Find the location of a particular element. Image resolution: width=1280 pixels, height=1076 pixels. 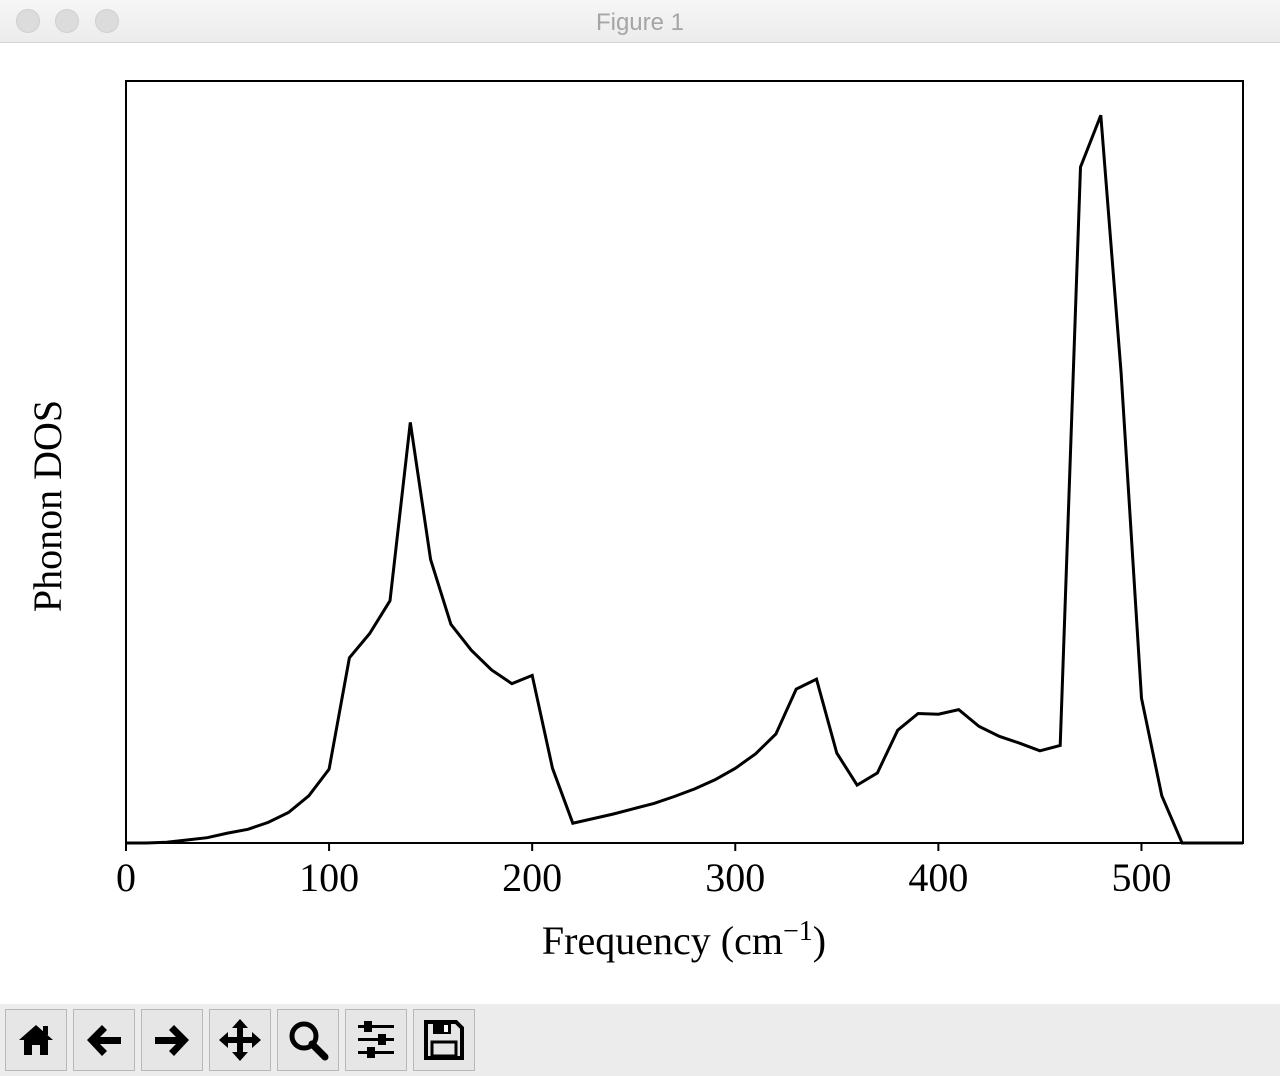

x-tick-label: 500 is located at coordinates (1141, 877).